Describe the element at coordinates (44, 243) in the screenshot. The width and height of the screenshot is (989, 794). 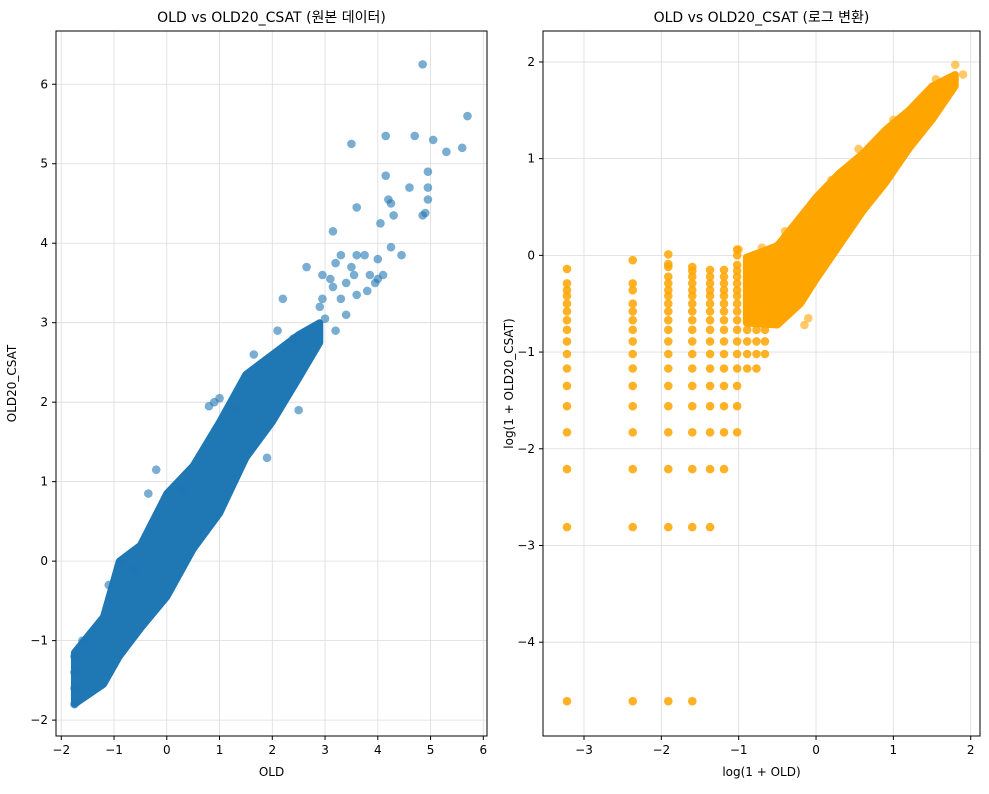
I see `y-tick-label: 4` at that location.